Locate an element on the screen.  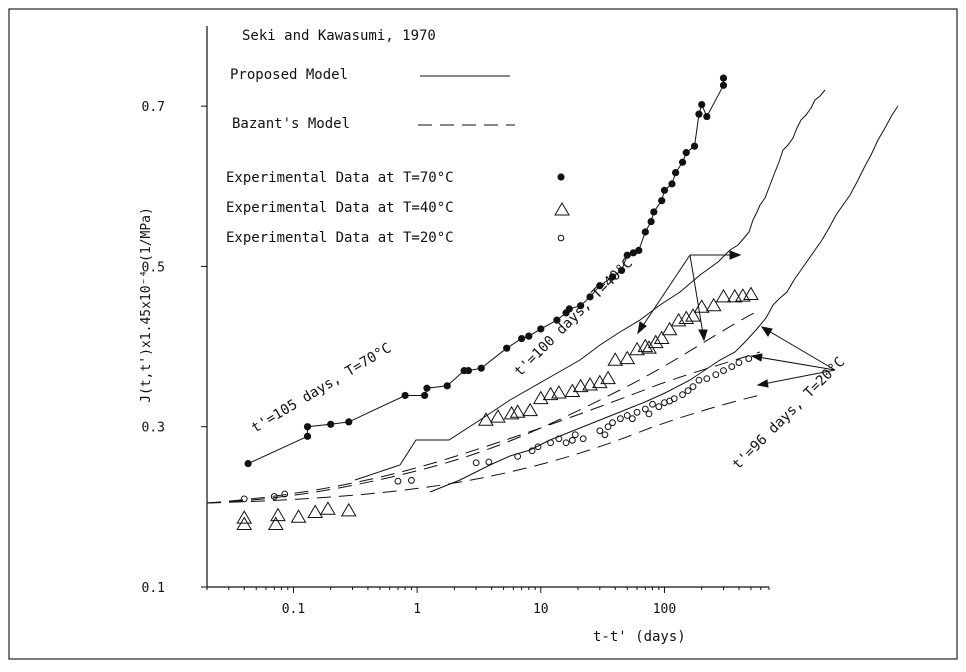
y-ticks: 0.1 0.3 0.5 0.7 is located at coordinates (174, 348).